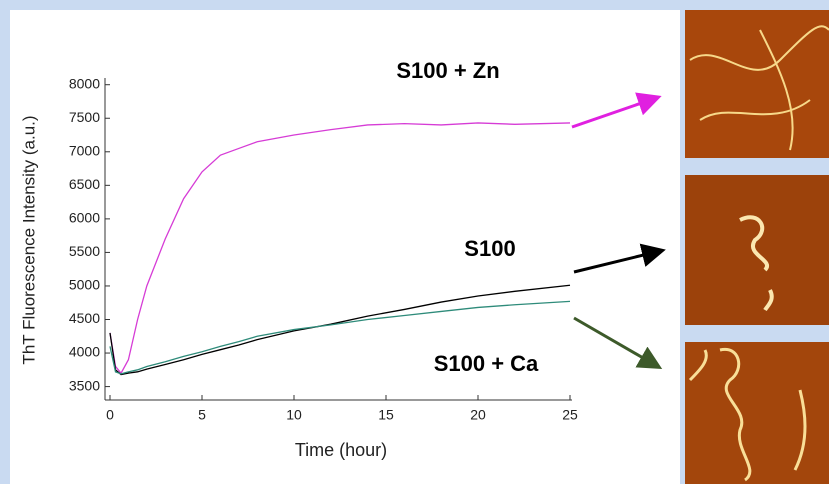 This screenshot has width=829, height=484. Describe the element at coordinates (202, 415) in the screenshot. I see `x-tick-label: 5` at that location.